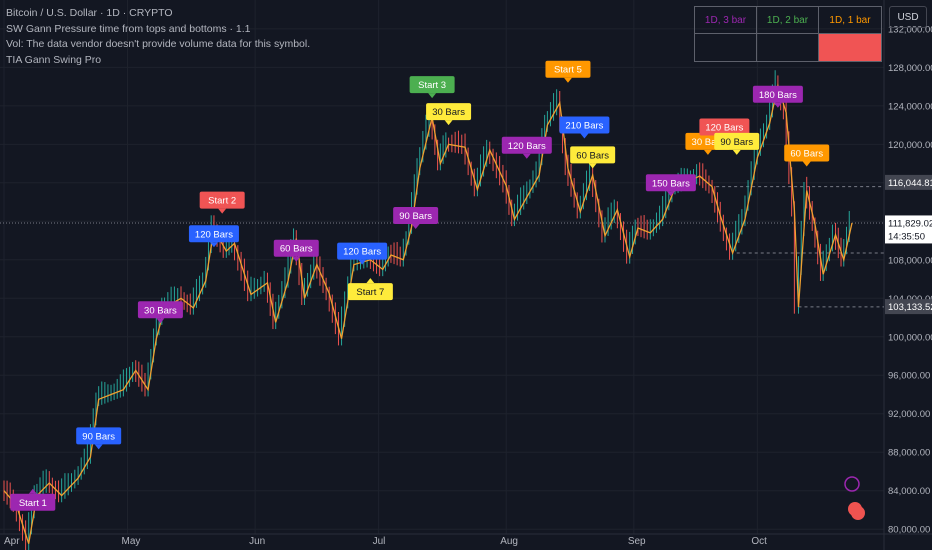 The image size is (932, 550). I want to click on bar-count-label: Start 1, so click(33, 499).